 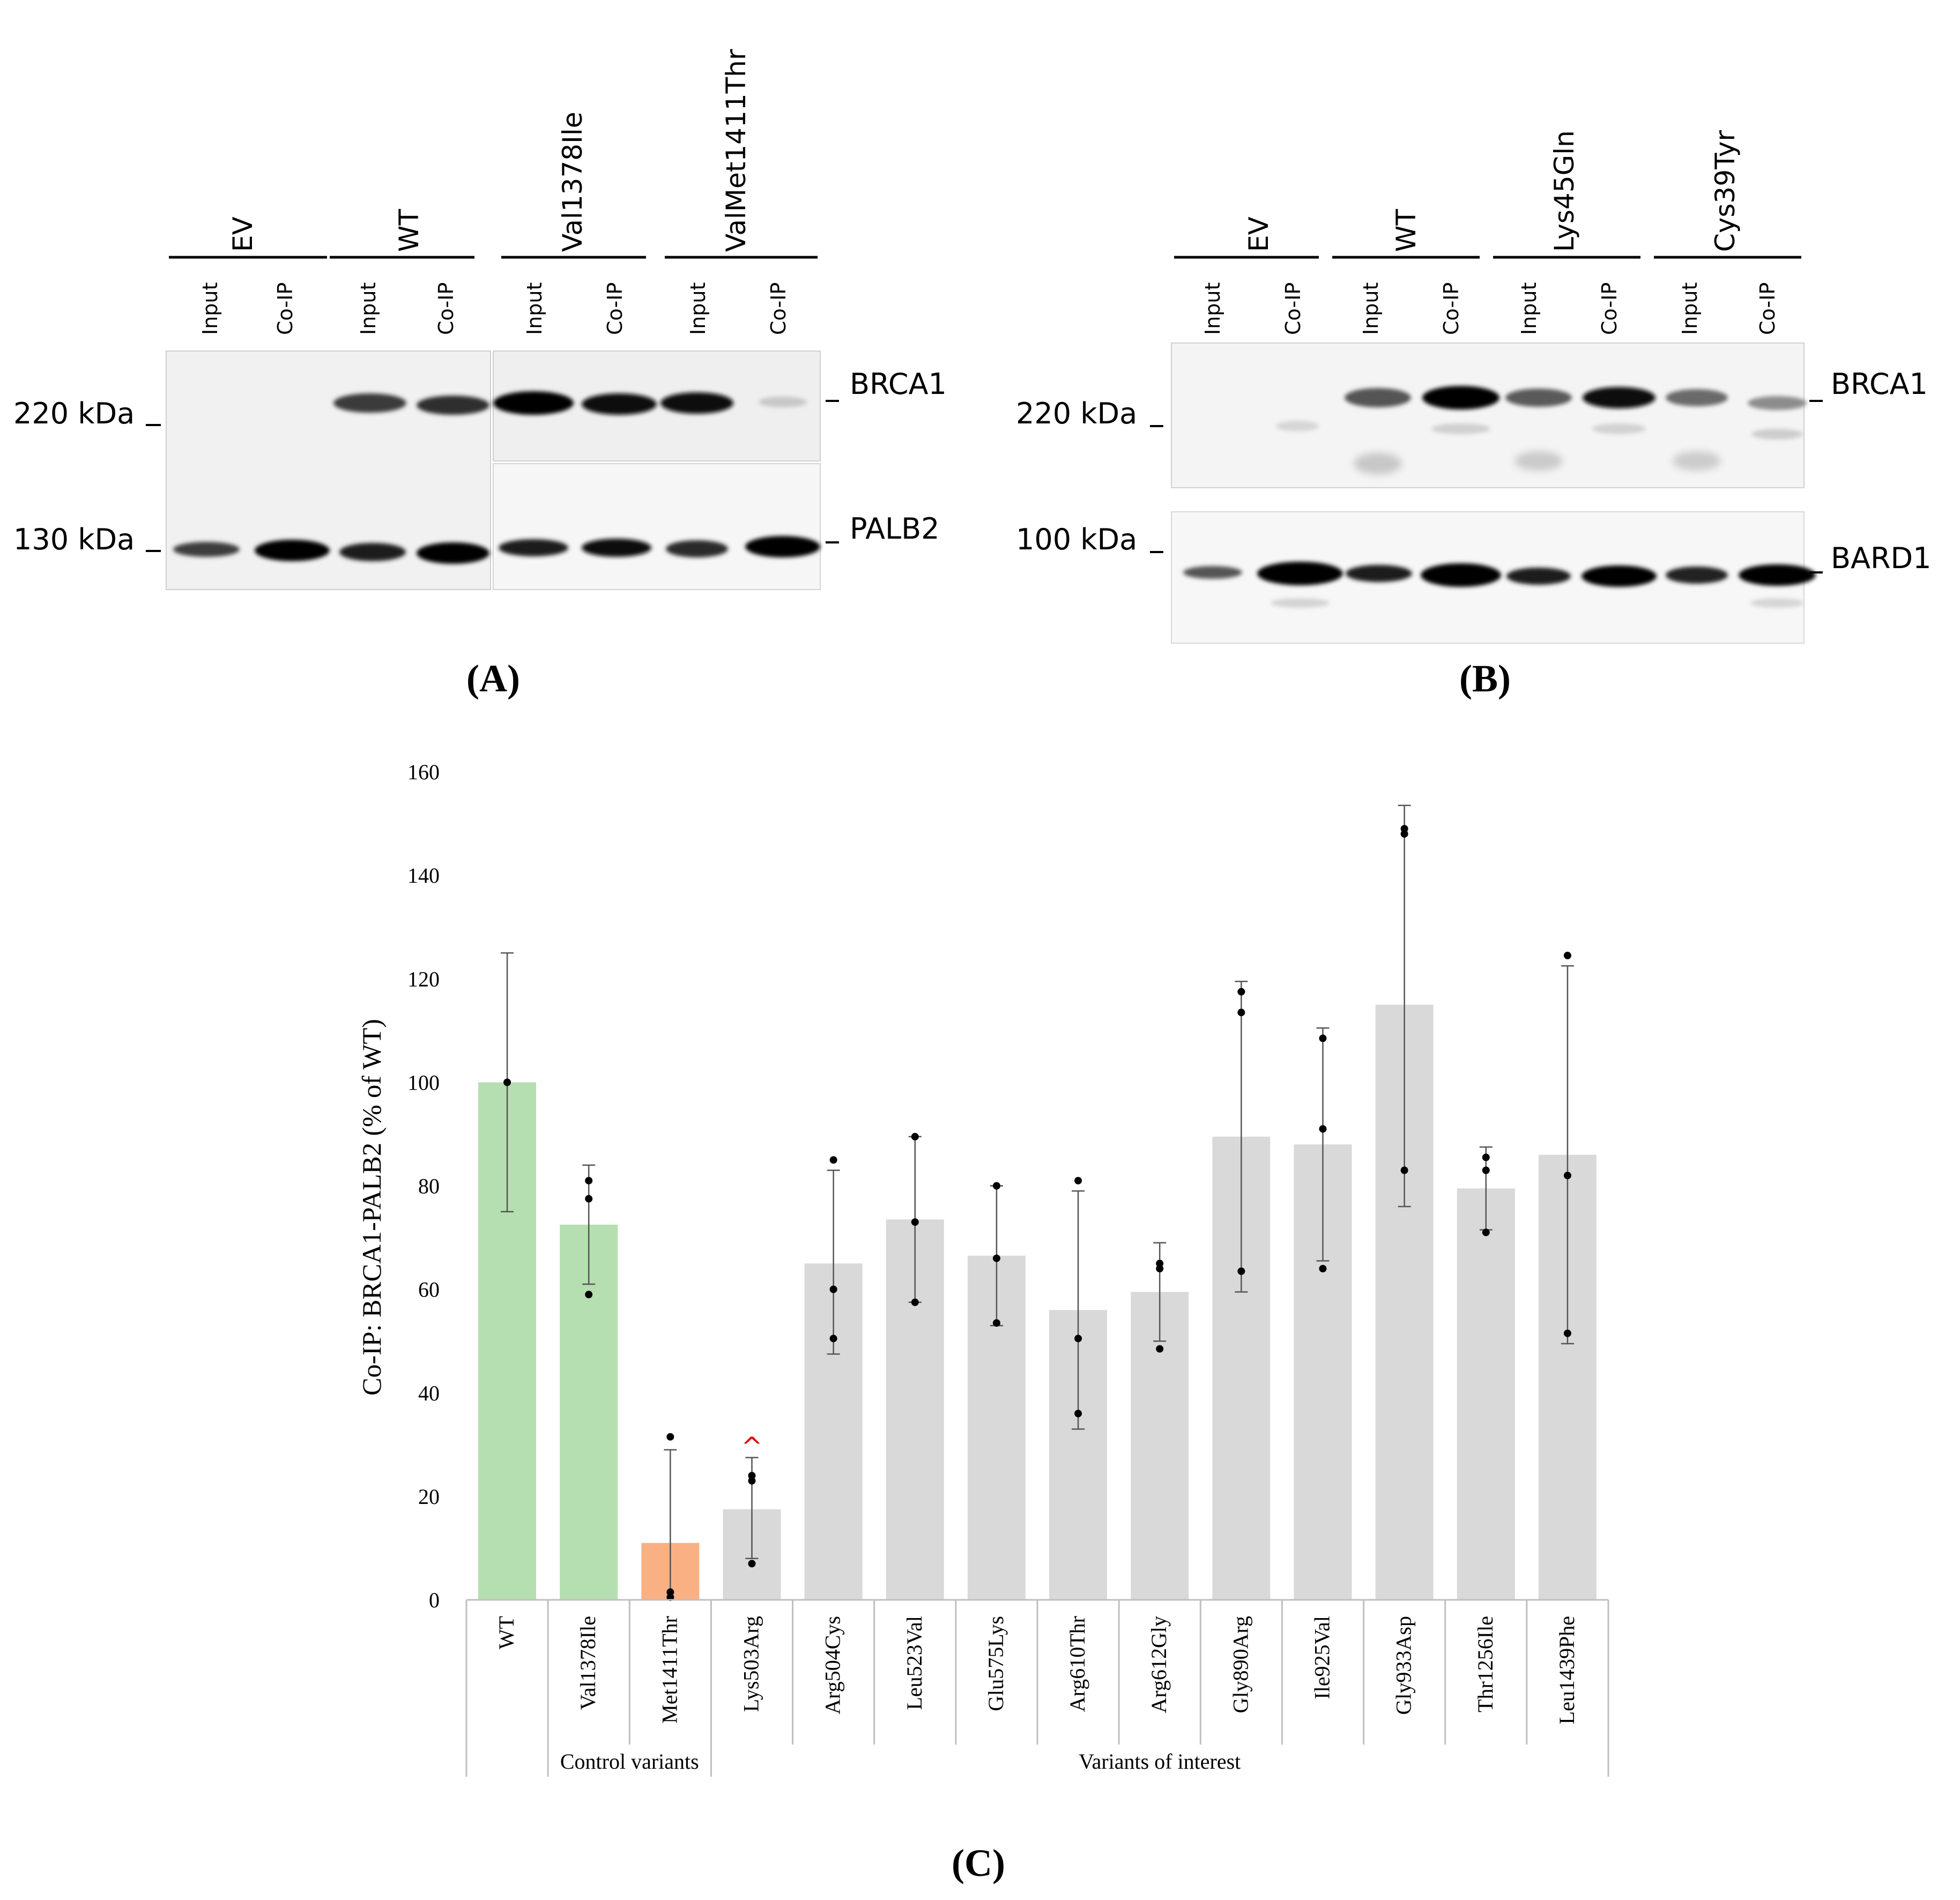 I want to click on x-category-label: WT, so click(x=506, y=1633).